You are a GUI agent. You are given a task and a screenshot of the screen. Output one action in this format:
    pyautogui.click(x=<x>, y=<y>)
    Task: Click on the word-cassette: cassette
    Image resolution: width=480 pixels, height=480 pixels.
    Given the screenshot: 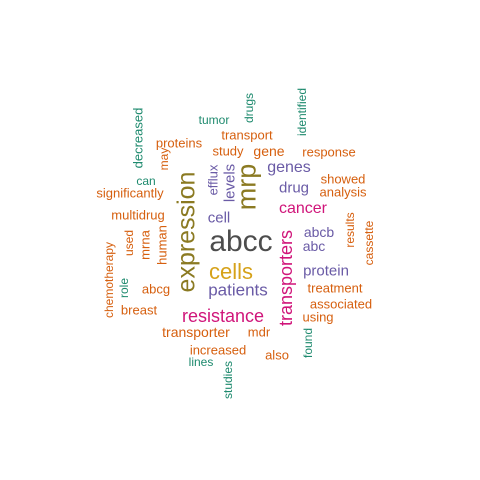 What is the action you would take?
    pyautogui.click(x=369, y=243)
    